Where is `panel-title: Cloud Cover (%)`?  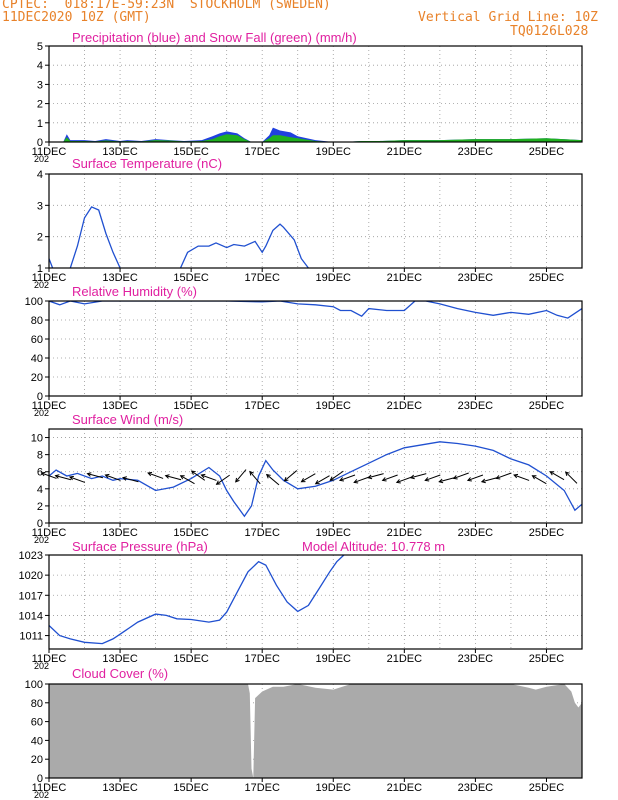
panel-title: Cloud Cover (%) is located at coordinates (120, 673).